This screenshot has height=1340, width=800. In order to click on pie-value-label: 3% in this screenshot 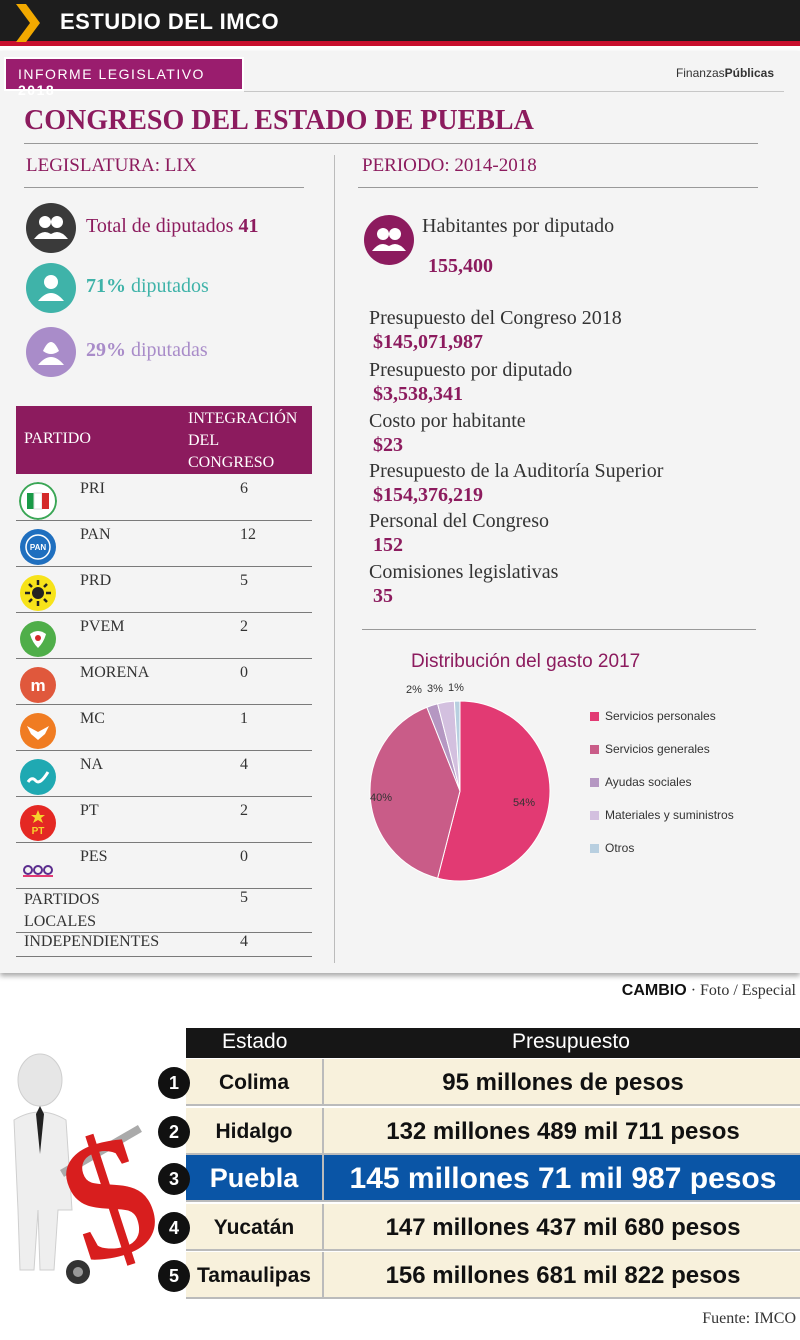, I will do `click(435, 689)`.